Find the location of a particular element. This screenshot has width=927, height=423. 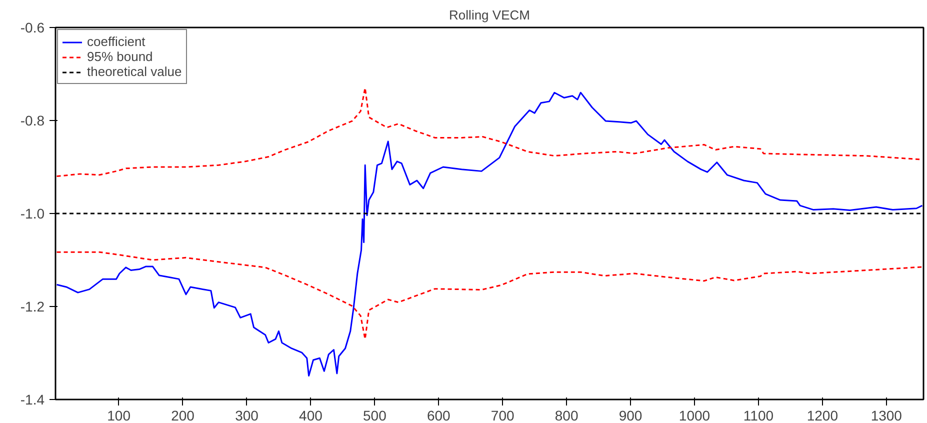

x-tick-label: 400 is located at coordinates (311, 415).